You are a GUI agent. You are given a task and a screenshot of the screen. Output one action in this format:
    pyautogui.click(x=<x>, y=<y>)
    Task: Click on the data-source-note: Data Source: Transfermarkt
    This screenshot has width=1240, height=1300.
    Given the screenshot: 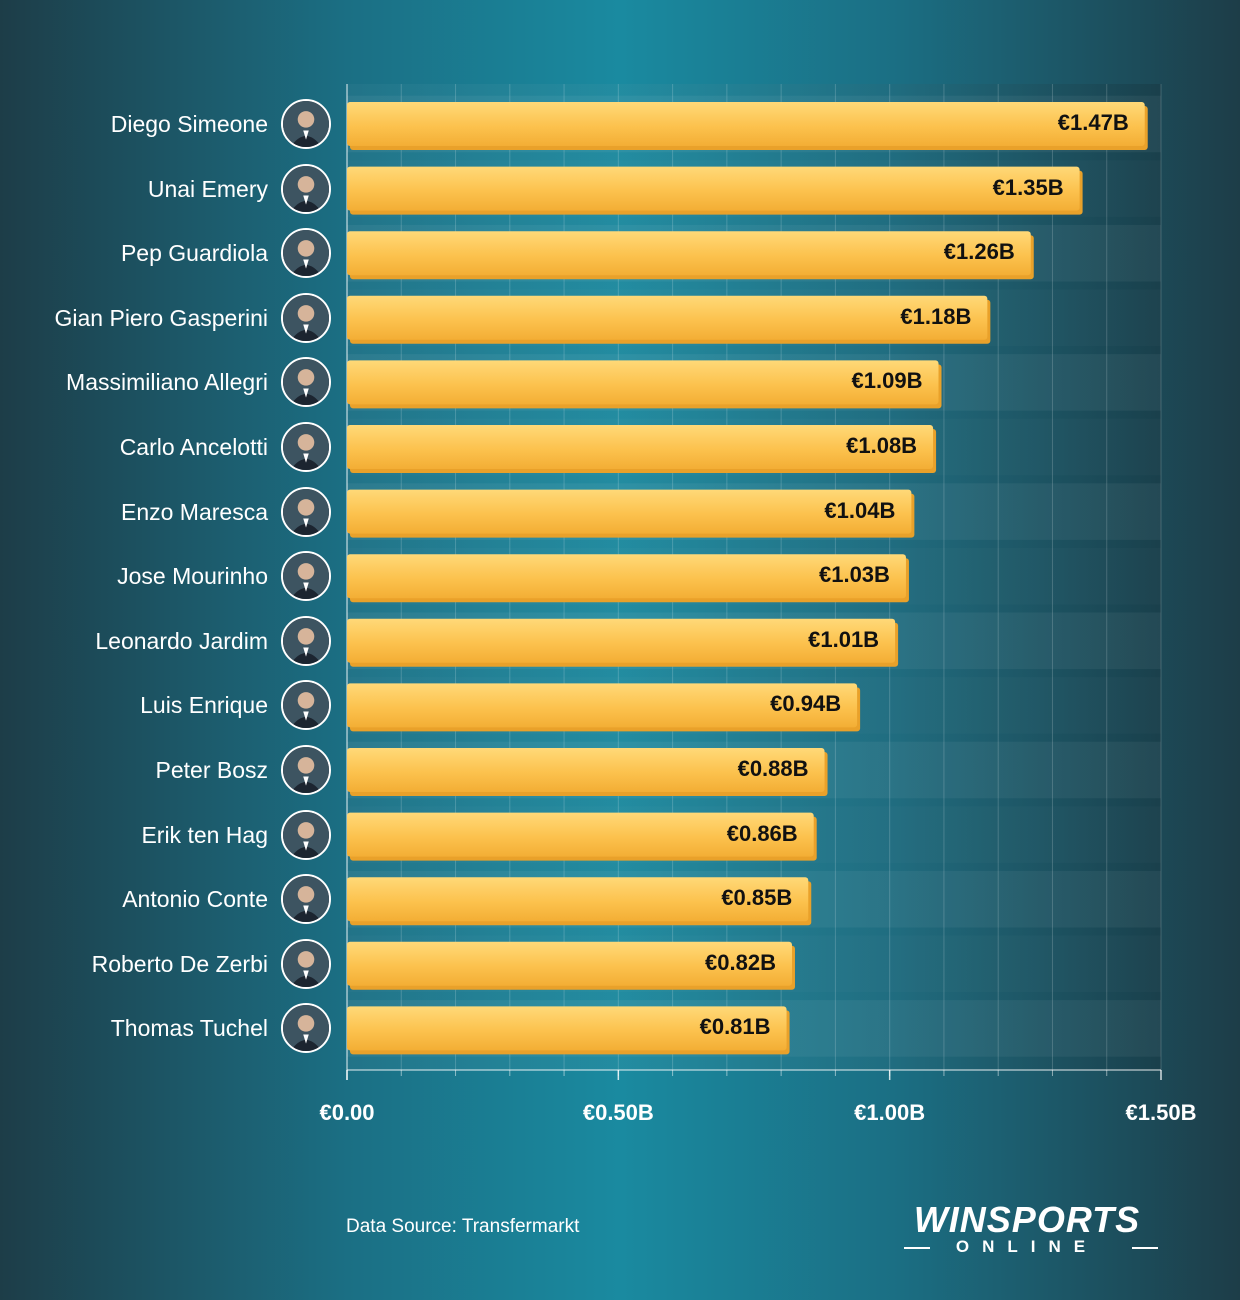 What is the action you would take?
    pyautogui.click(x=463, y=1226)
    